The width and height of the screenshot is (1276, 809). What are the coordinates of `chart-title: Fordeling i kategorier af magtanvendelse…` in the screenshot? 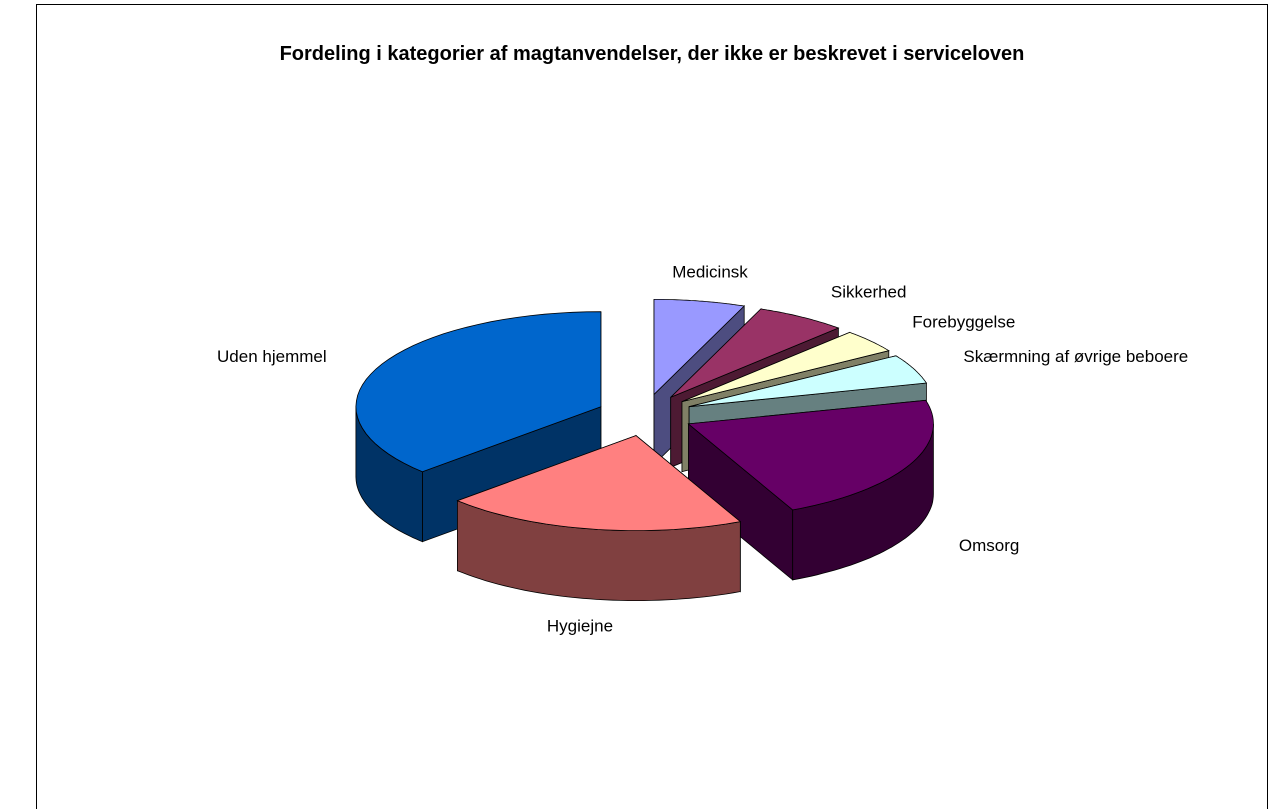 It's located at (652, 54).